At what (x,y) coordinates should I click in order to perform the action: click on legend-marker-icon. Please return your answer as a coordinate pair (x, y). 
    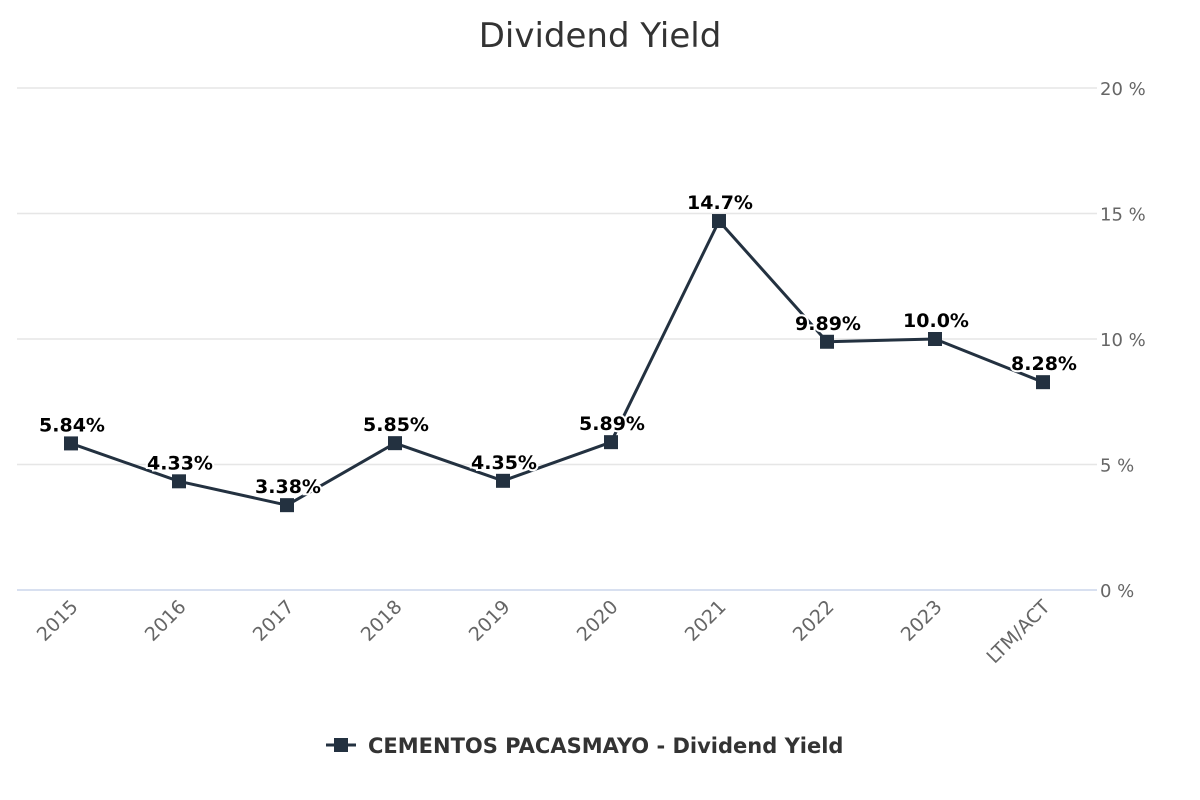
    Looking at the image, I should click on (341, 745).